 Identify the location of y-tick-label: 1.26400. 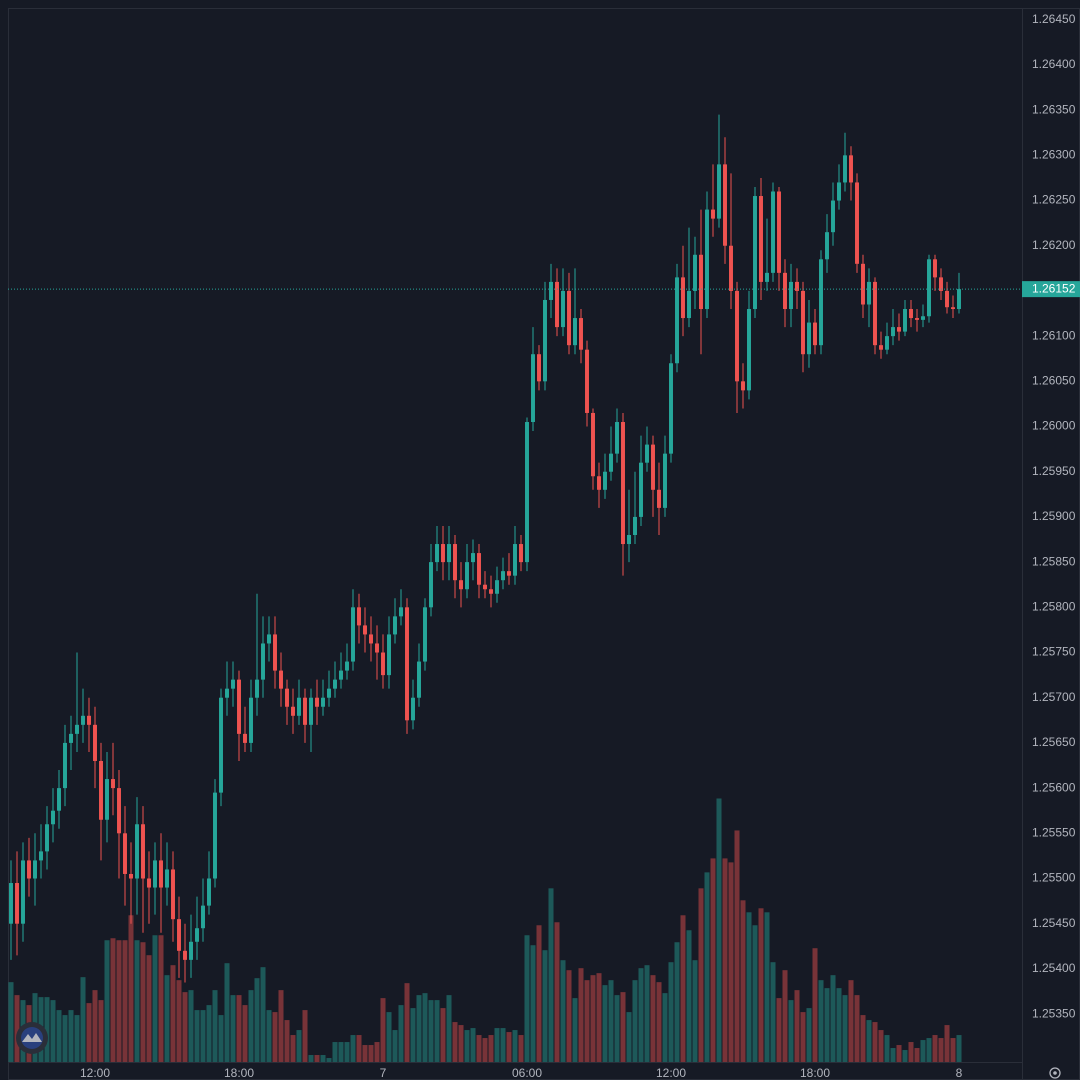
(1054, 64).